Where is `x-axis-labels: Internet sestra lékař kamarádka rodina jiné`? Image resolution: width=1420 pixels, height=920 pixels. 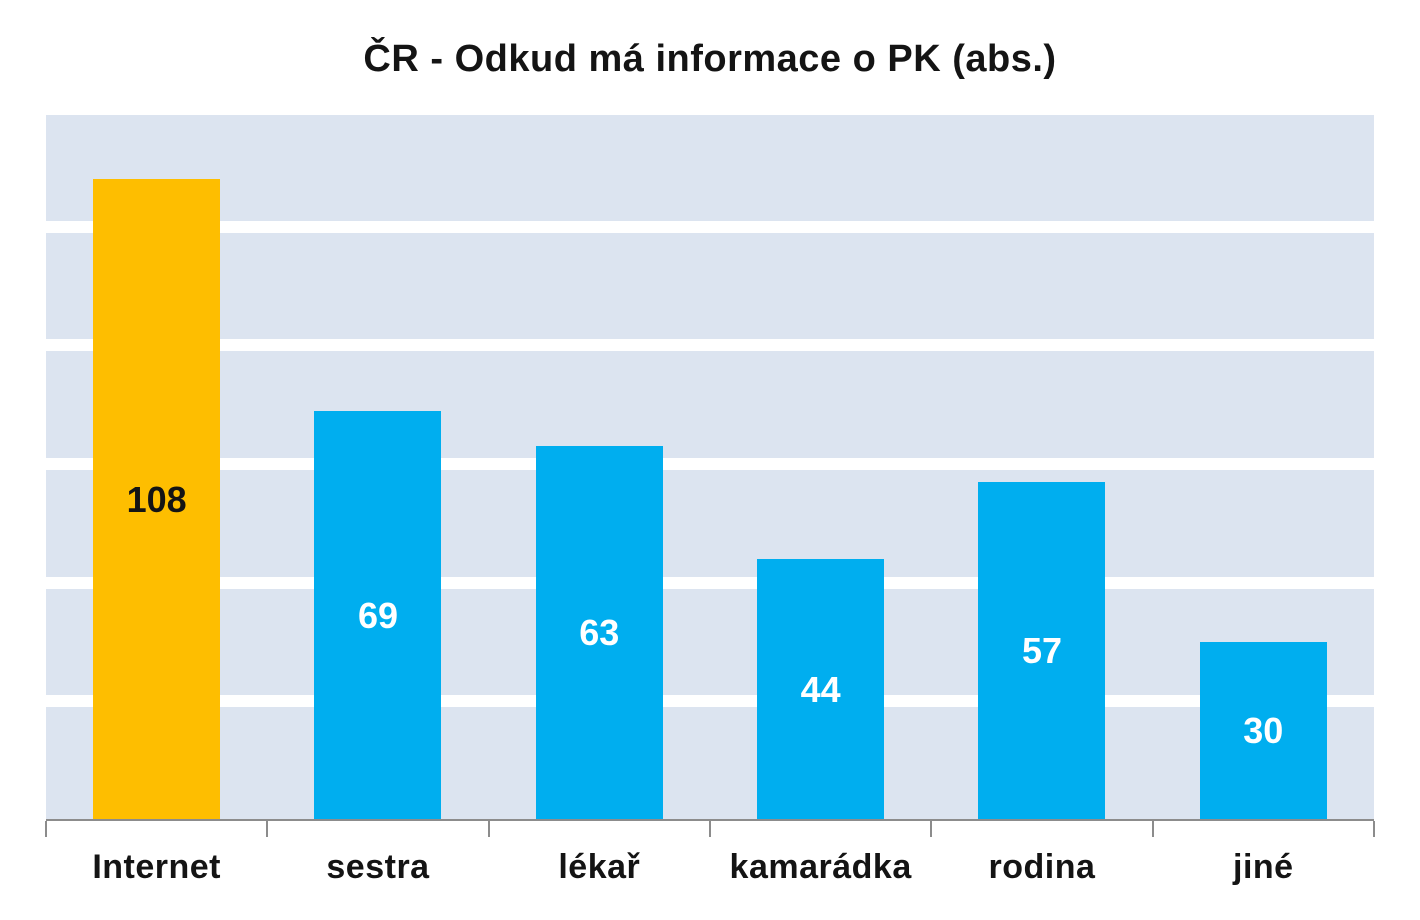 x-axis-labels: Internet sestra lékař kamarádka rodina jiné is located at coordinates (710, 867).